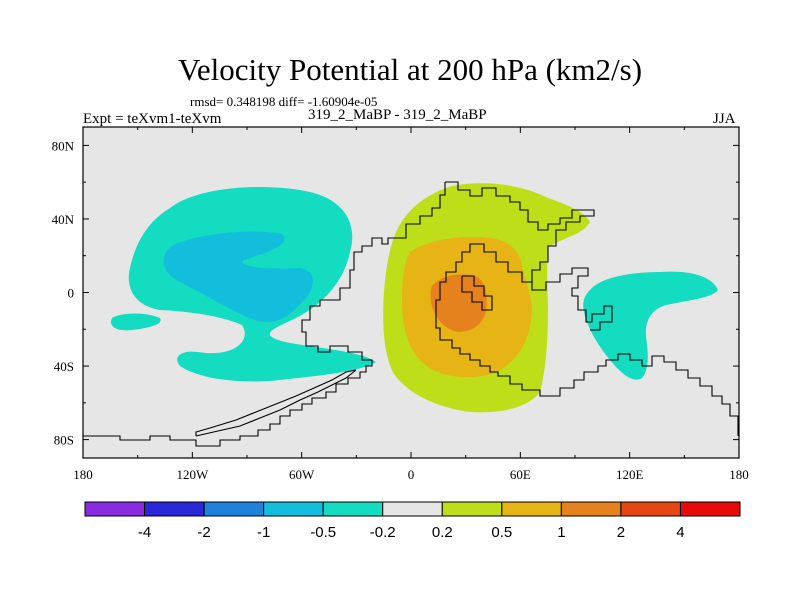  What do you see at coordinates (263, 532) in the screenshot?
I see `colorbar-label: -1` at bounding box center [263, 532].